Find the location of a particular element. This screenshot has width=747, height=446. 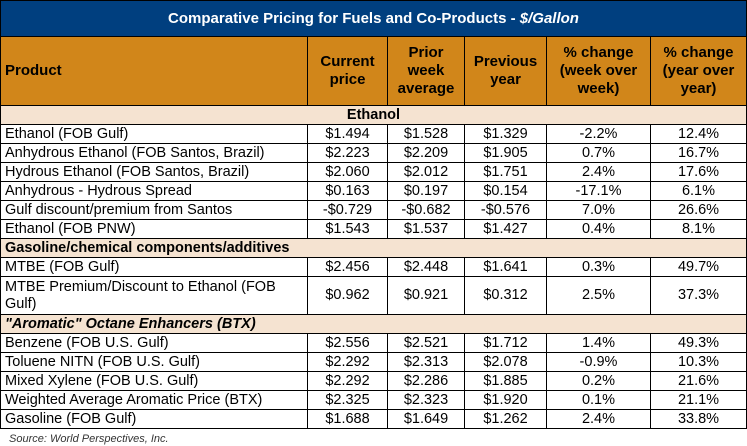

column-header: Prior week average is located at coordinates (426, 71).